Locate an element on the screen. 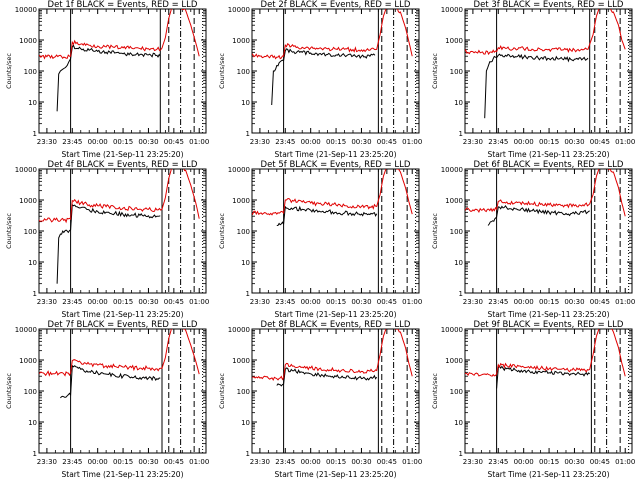 This screenshot has width=640, height=480. panel-title: Det 9f BLACK = Events, RED = LLD is located at coordinates (549, 325).